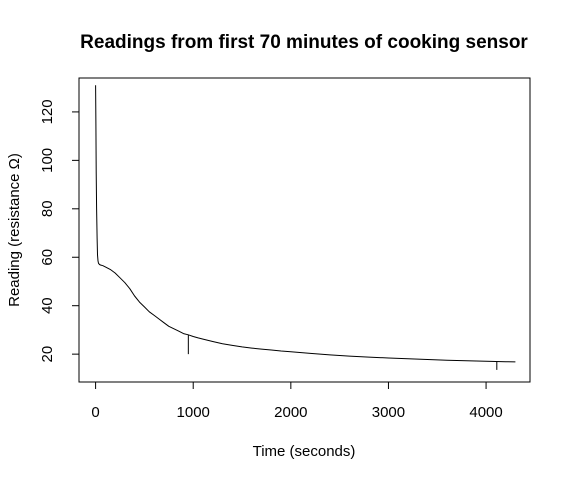  I want to click on y-axis-label: Reading (resistance Ω), so click(14, 230).